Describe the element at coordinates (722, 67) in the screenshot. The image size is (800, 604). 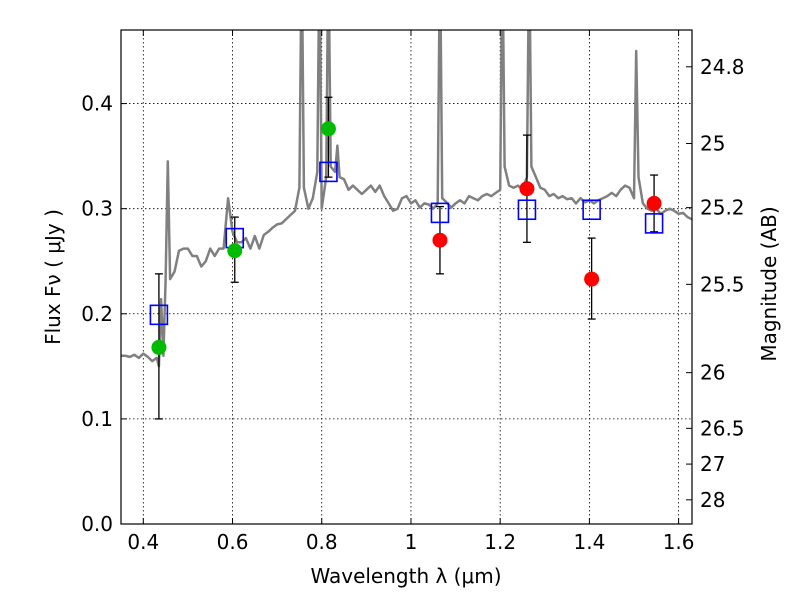
I see `right-tick-label: 24.8` at that location.